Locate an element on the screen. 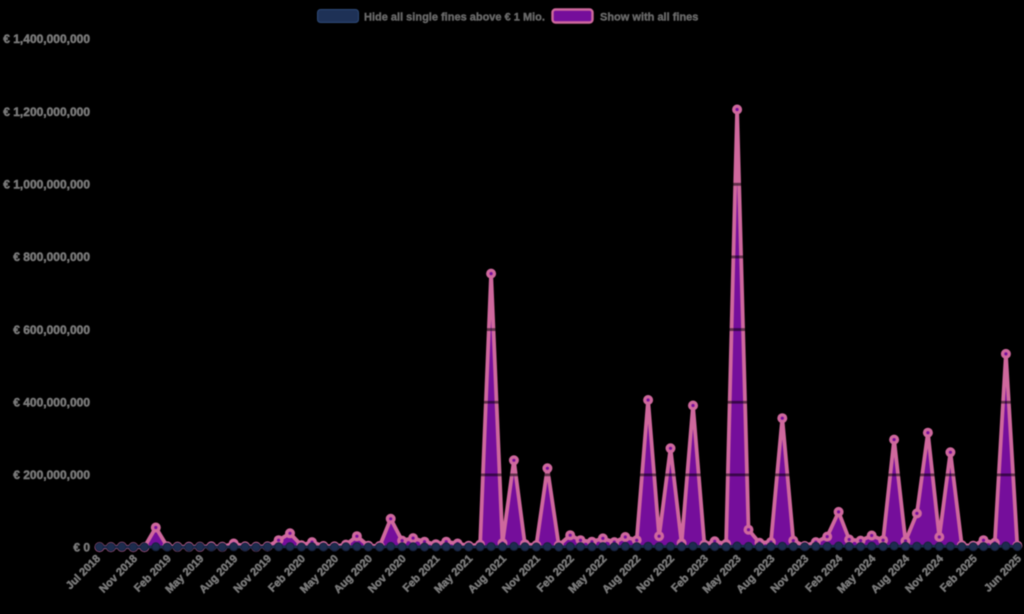  svg-text: € 1,400,000,000 is located at coordinates (46, 39).